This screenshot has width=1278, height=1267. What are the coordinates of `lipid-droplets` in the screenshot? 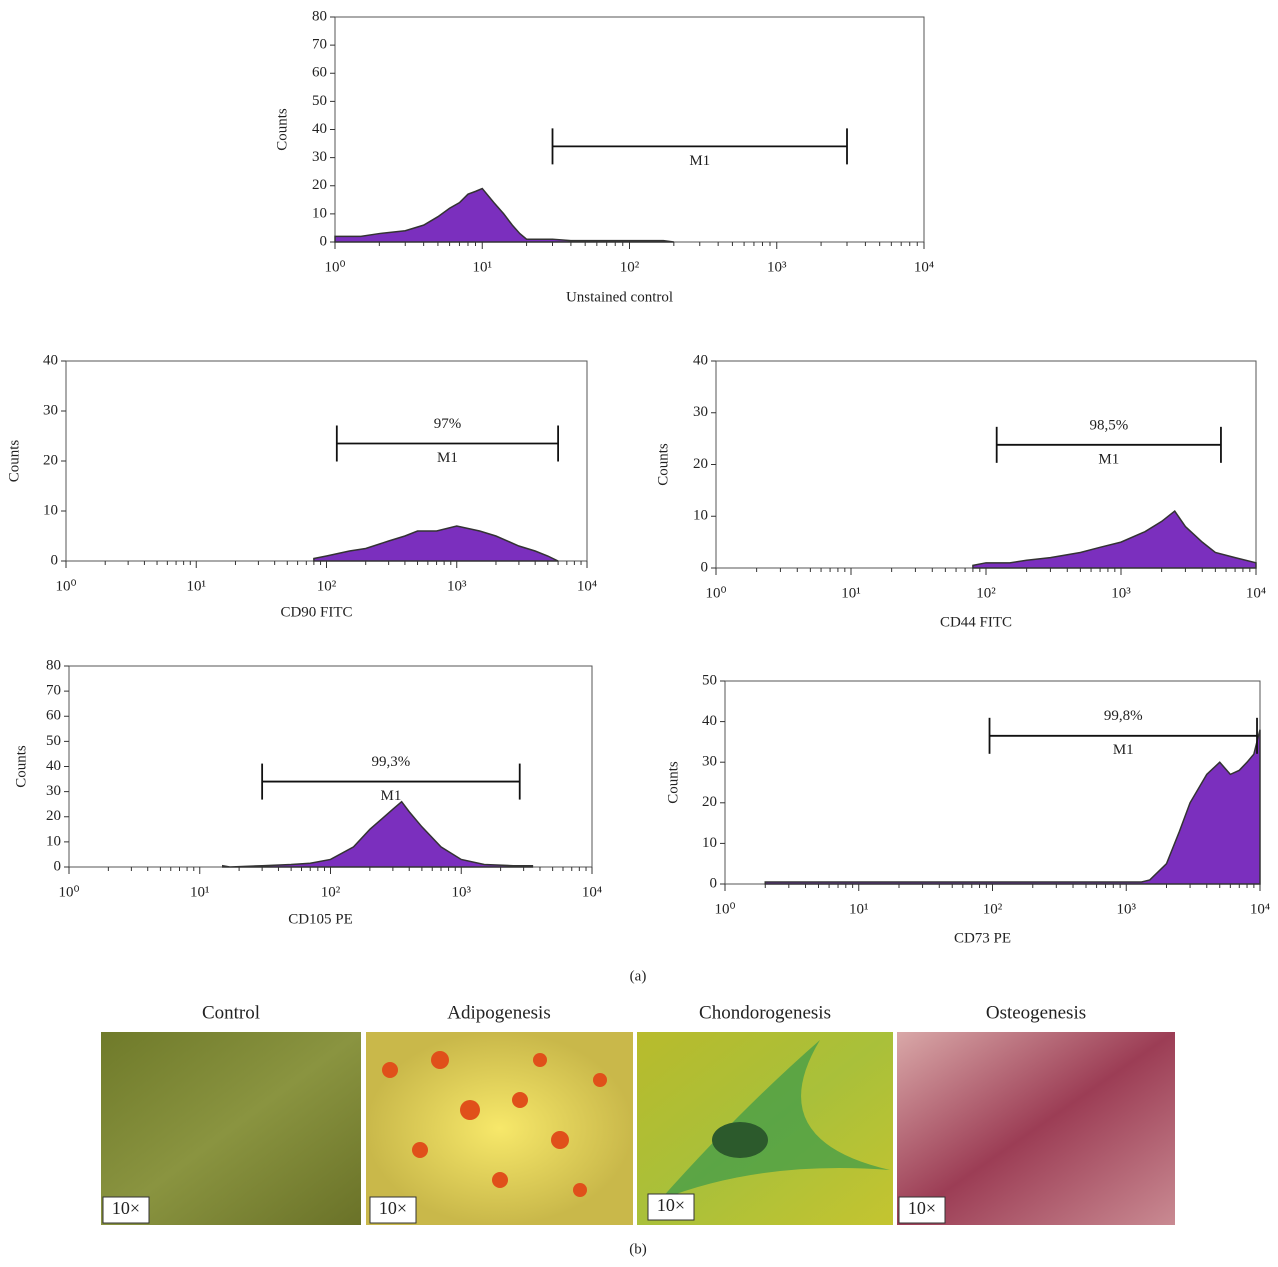 It's located at (494, 1124).